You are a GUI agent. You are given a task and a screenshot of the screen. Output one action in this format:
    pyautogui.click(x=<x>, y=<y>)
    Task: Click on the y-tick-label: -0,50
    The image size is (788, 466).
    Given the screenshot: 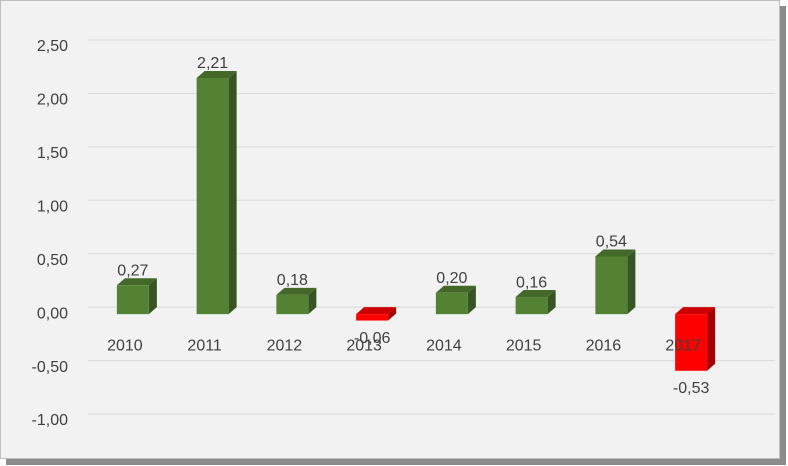 What is the action you would take?
    pyautogui.click(x=50, y=367)
    